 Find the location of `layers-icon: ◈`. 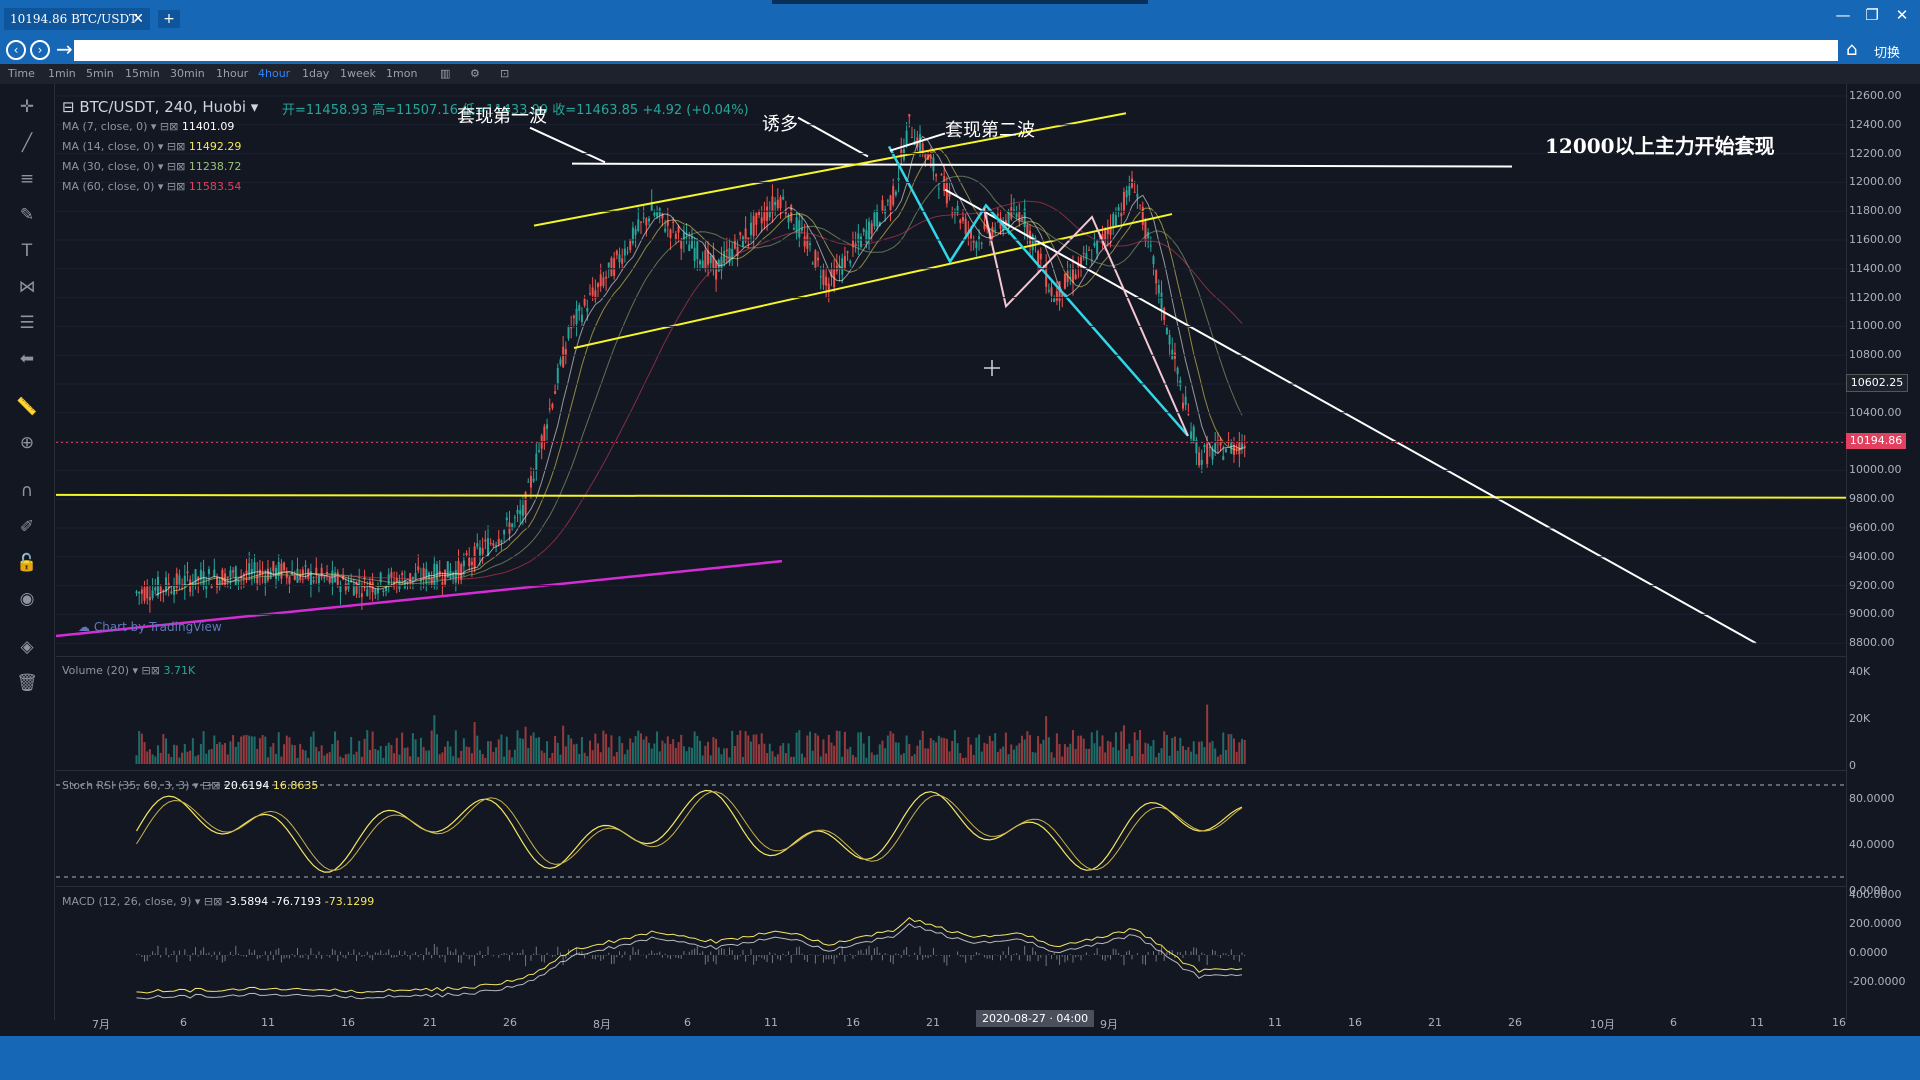

layers-icon: ◈ is located at coordinates (27, 647).